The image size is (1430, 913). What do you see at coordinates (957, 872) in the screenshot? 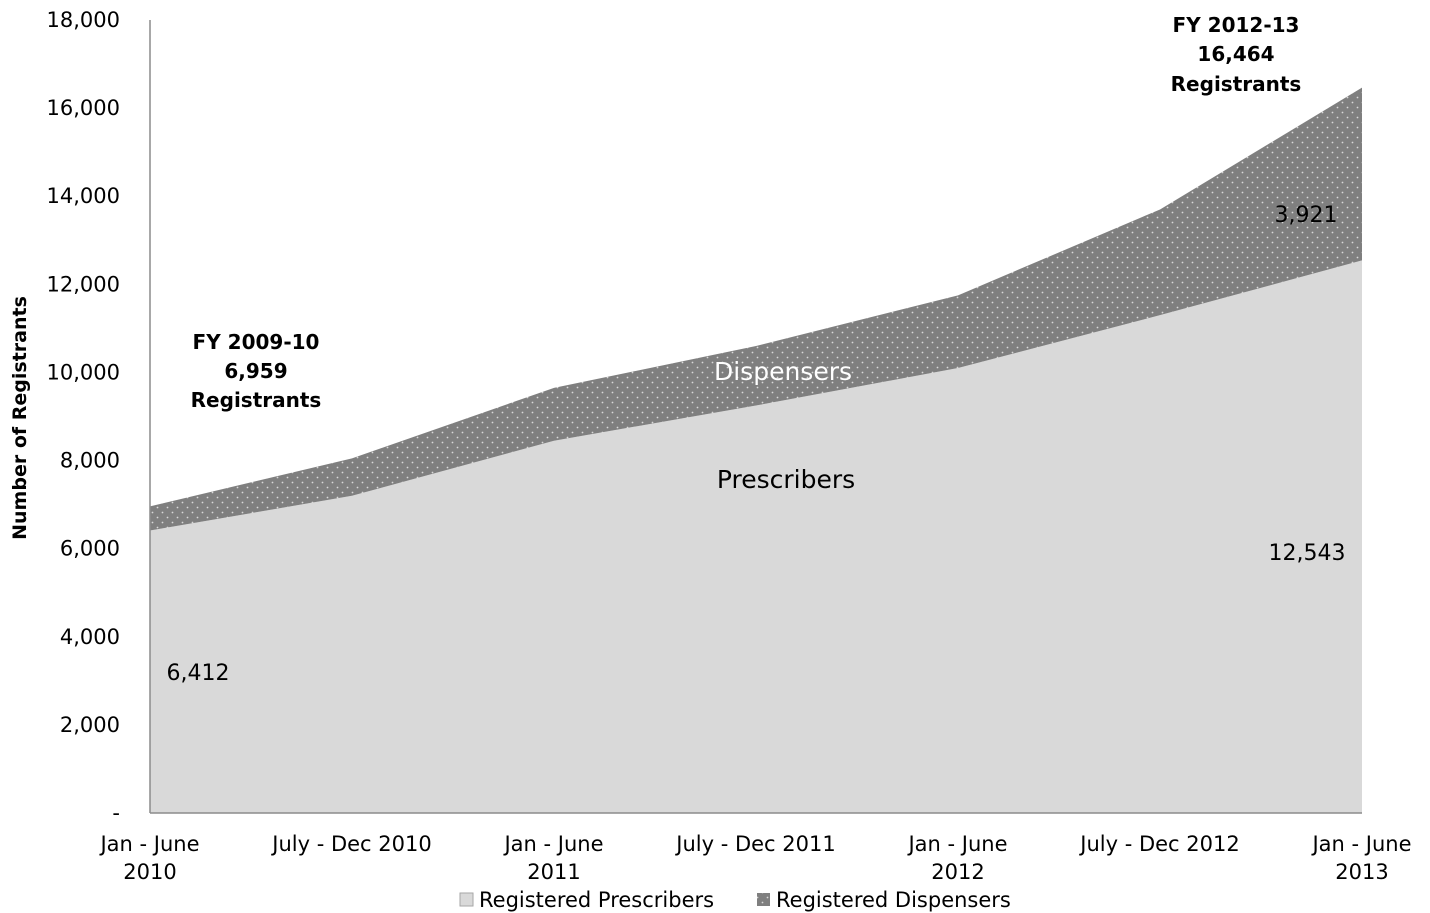
I see `x-tick-label-line: 2012` at bounding box center [957, 872].